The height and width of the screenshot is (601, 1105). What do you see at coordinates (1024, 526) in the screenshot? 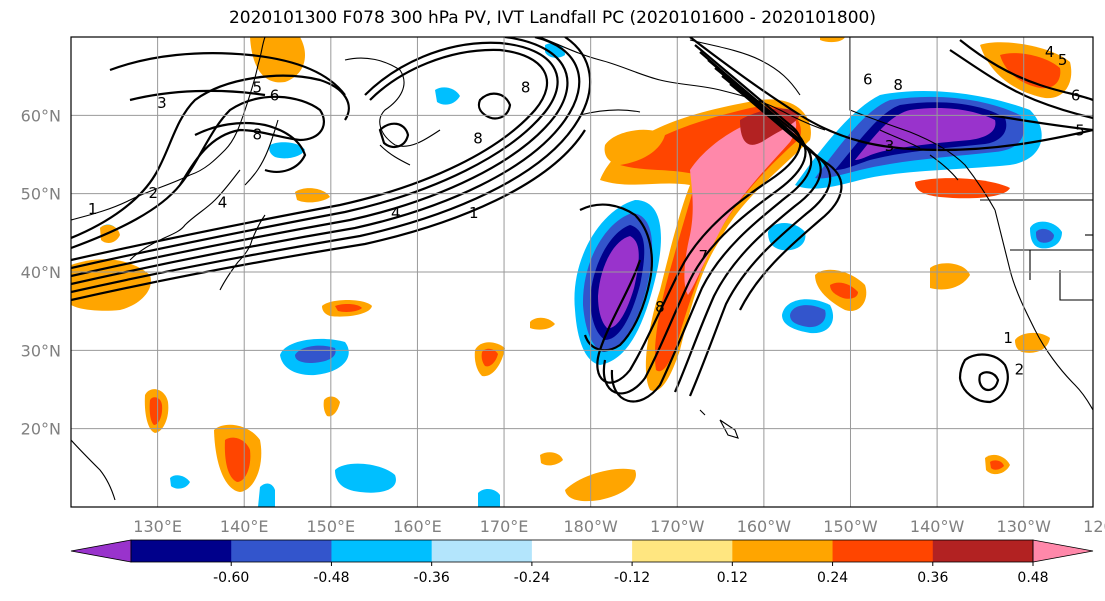
I see `x-tick-label: 130°W` at bounding box center [1024, 526].